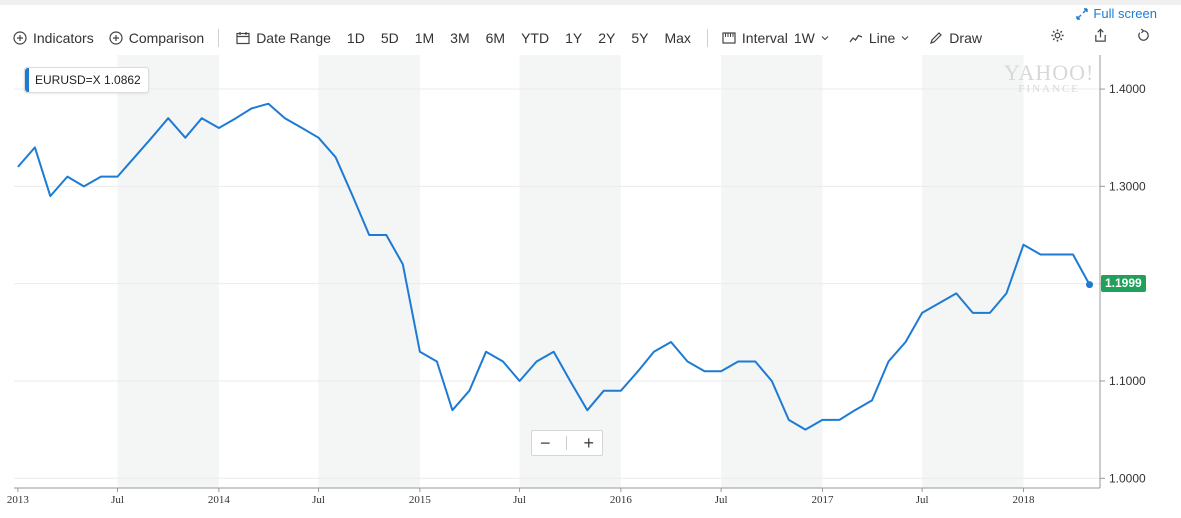 The height and width of the screenshot is (518, 1181). I want to click on comparison-button: Comparison, so click(156, 38).